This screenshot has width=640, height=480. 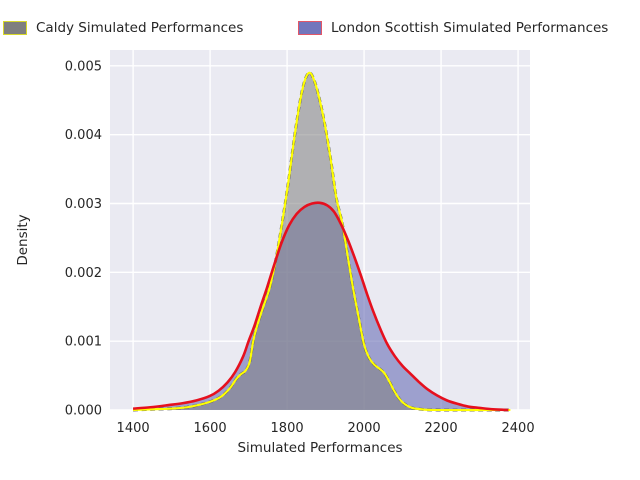 I want to click on x-tick-label: 2000, so click(x=364, y=428).